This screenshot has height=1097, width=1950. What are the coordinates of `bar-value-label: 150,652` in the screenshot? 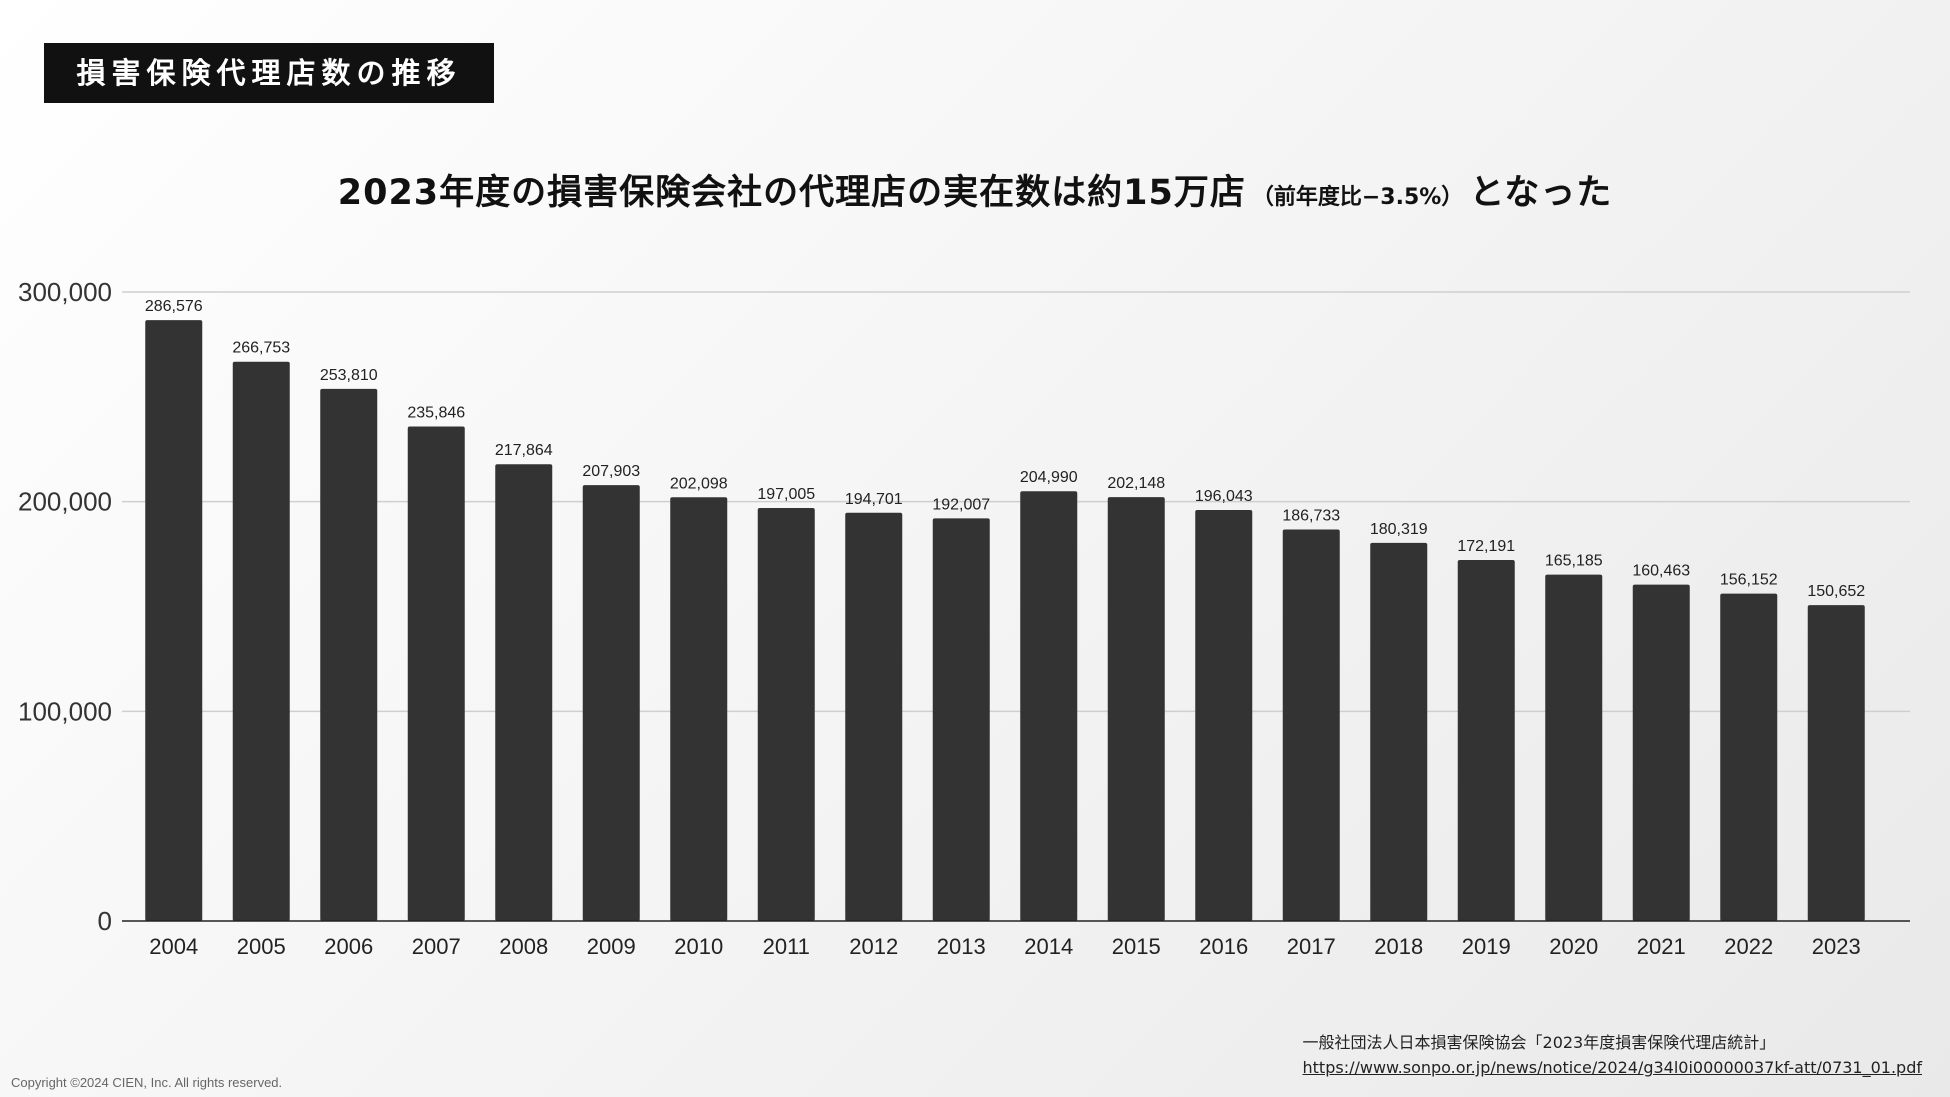 It's located at (1836, 591).